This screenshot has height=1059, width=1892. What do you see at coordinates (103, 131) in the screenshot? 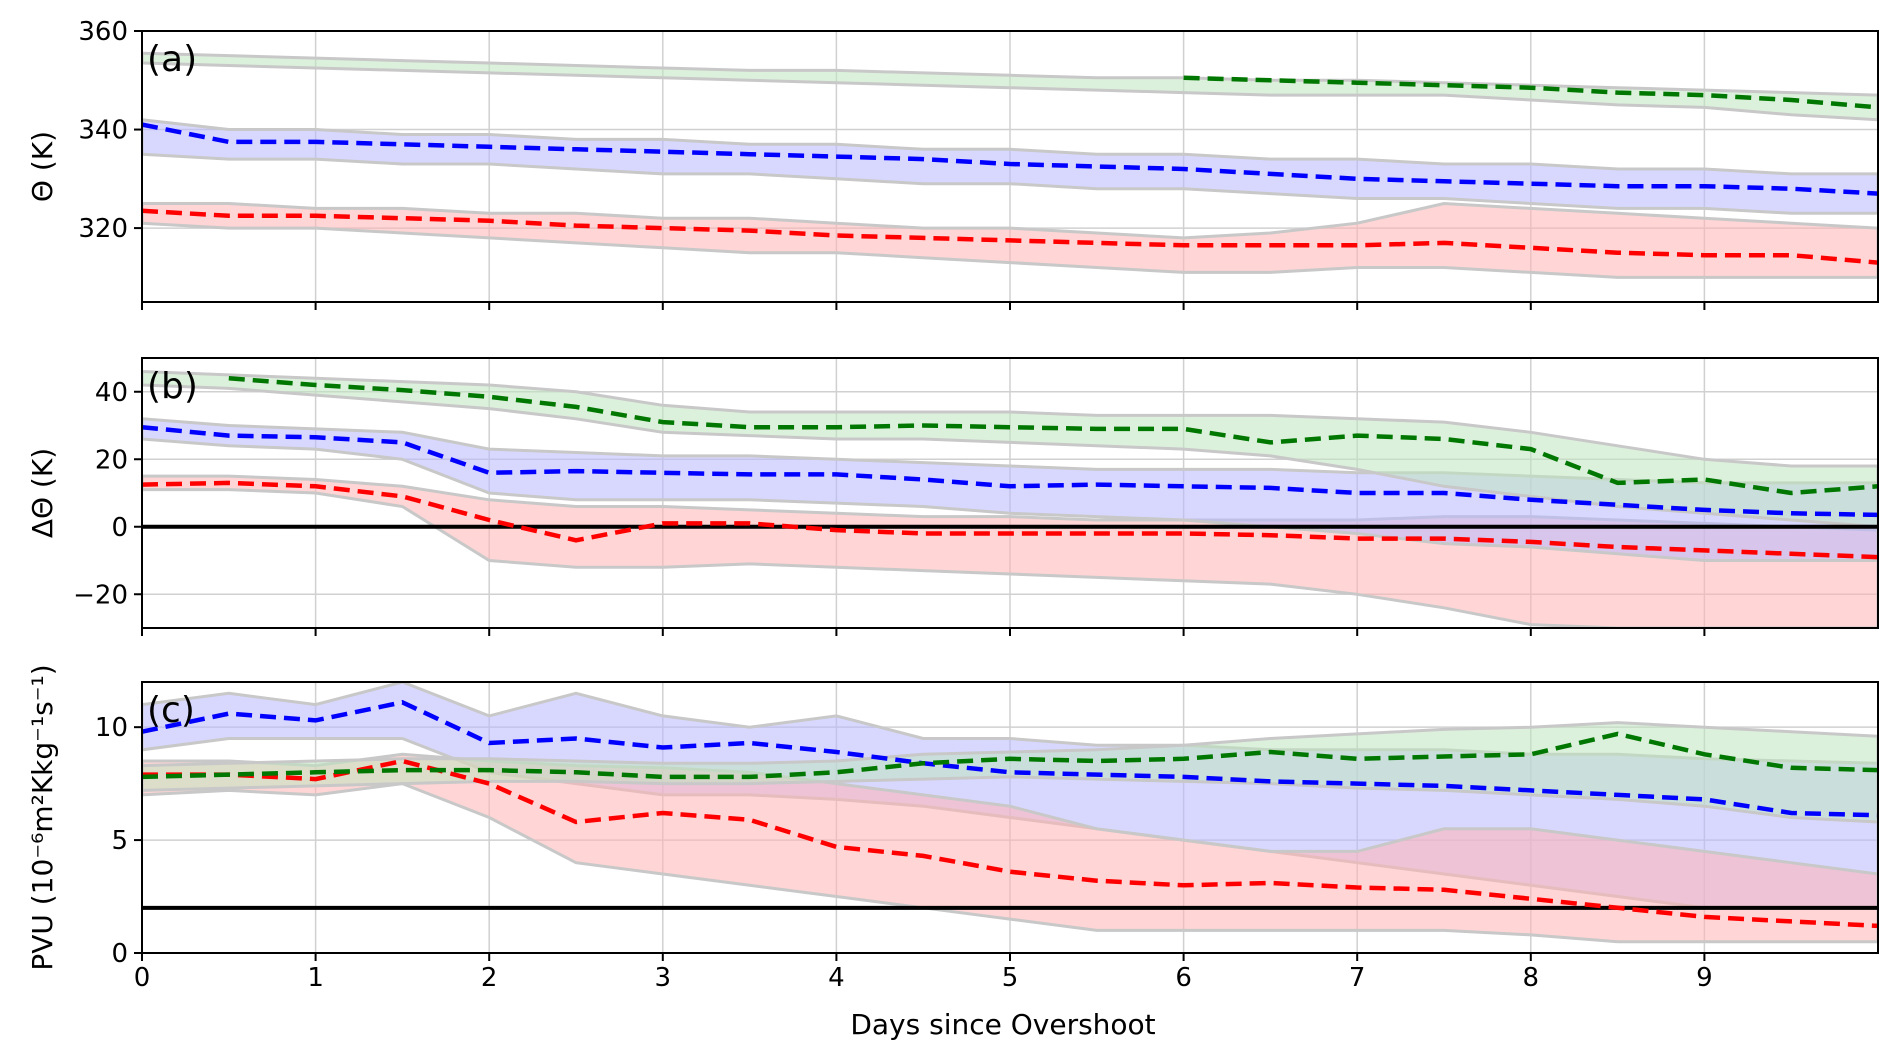
I see `y-tick-label: 340` at bounding box center [103, 131].